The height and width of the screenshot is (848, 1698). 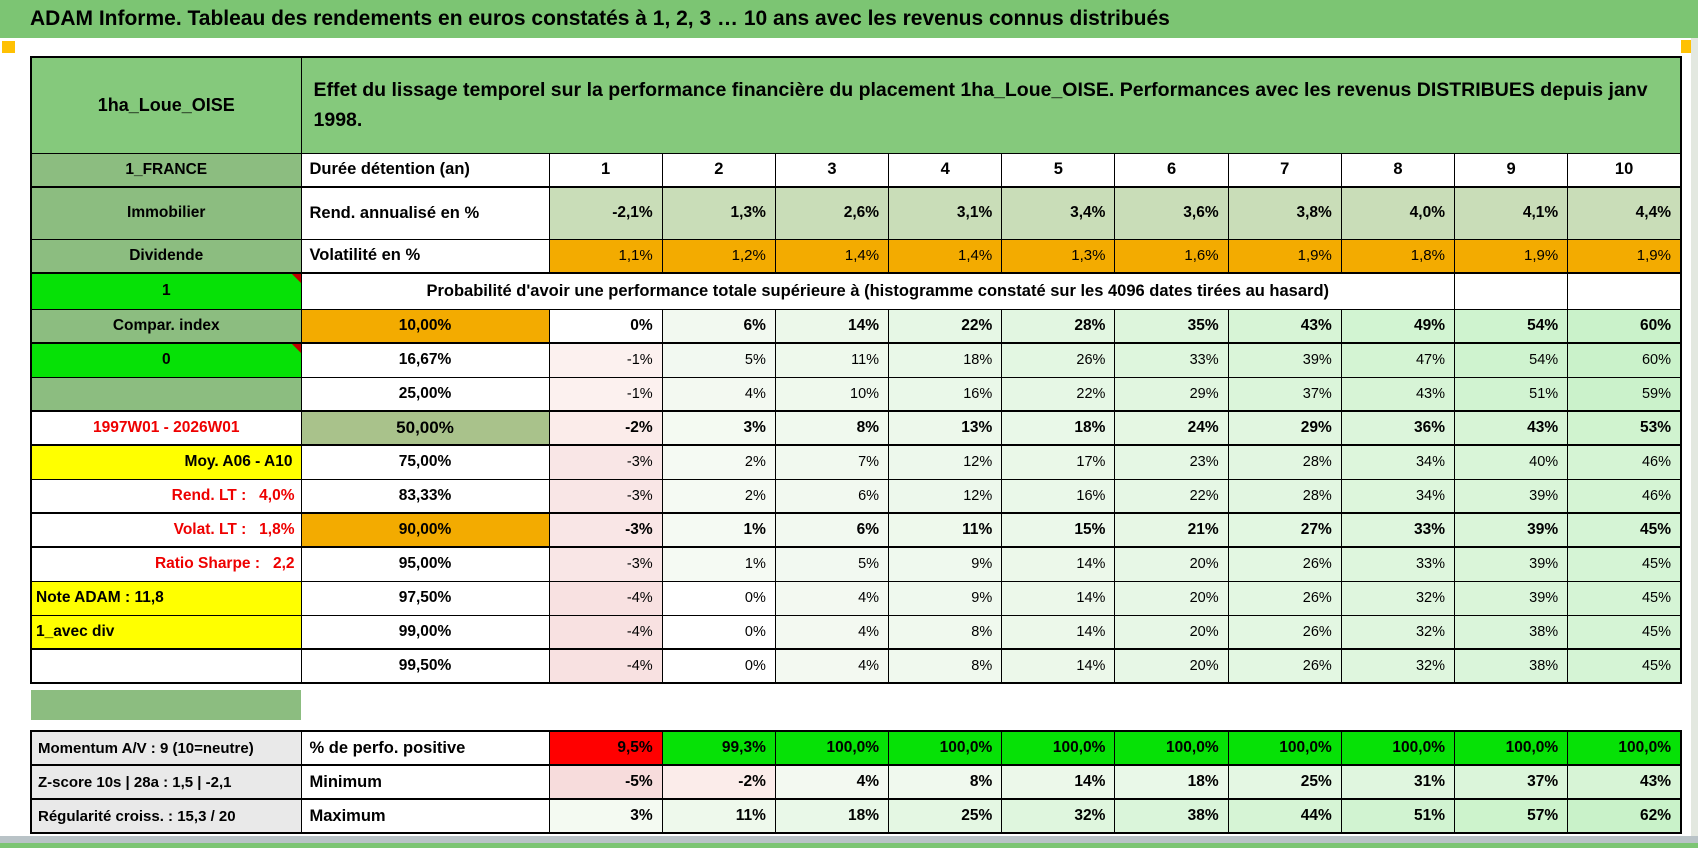 I want to click on row-left-label, so click(x=166, y=666).